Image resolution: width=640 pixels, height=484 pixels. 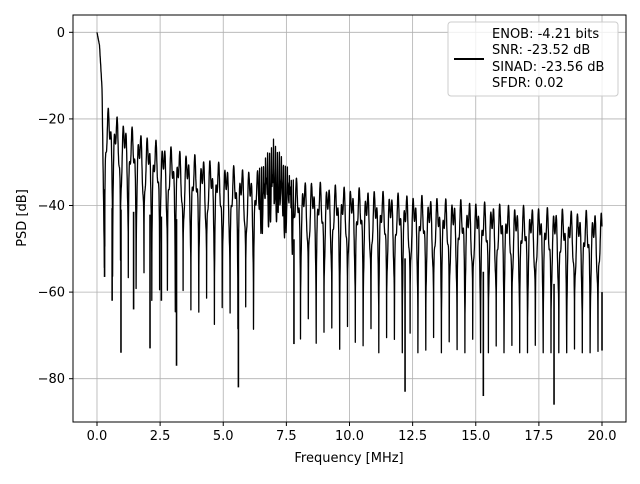 What do you see at coordinates (349, 436) in the screenshot?
I see `x-tick-label: 10.0` at bounding box center [349, 436].